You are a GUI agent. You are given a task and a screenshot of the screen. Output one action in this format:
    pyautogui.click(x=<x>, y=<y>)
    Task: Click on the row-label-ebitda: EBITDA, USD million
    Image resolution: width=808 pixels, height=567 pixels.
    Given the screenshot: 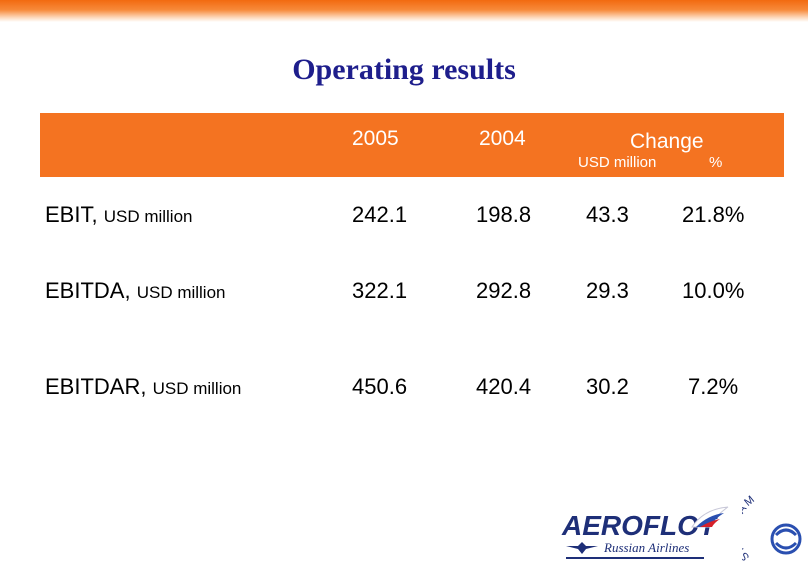 What is the action you would take?
    pyautogui.click(x=135, y=291)
    